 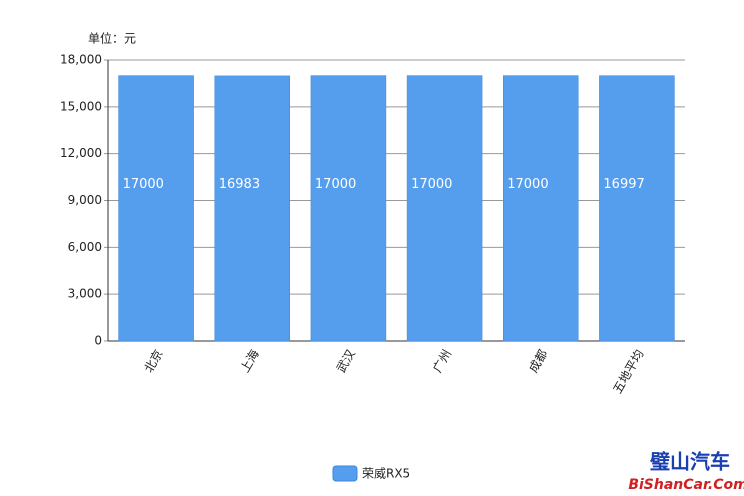 What do you see at coordinates (81, 106) in the screenshot?
I see `y-tick-label: 15,000` at bounding box center [81, 106].